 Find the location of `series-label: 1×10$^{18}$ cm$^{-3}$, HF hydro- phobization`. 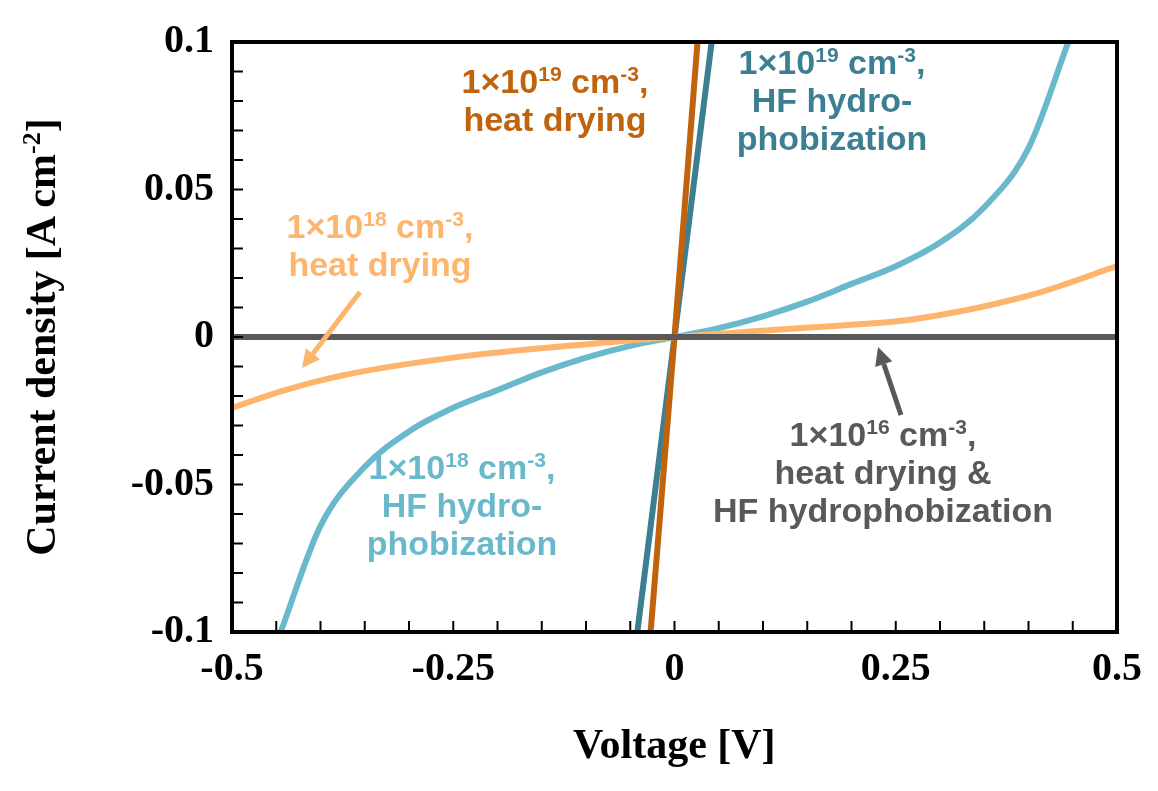

series-label: 1×10$^{18}$ cm$^{-3}$, HF hydro- phobization is located at coordinates (462, 505).